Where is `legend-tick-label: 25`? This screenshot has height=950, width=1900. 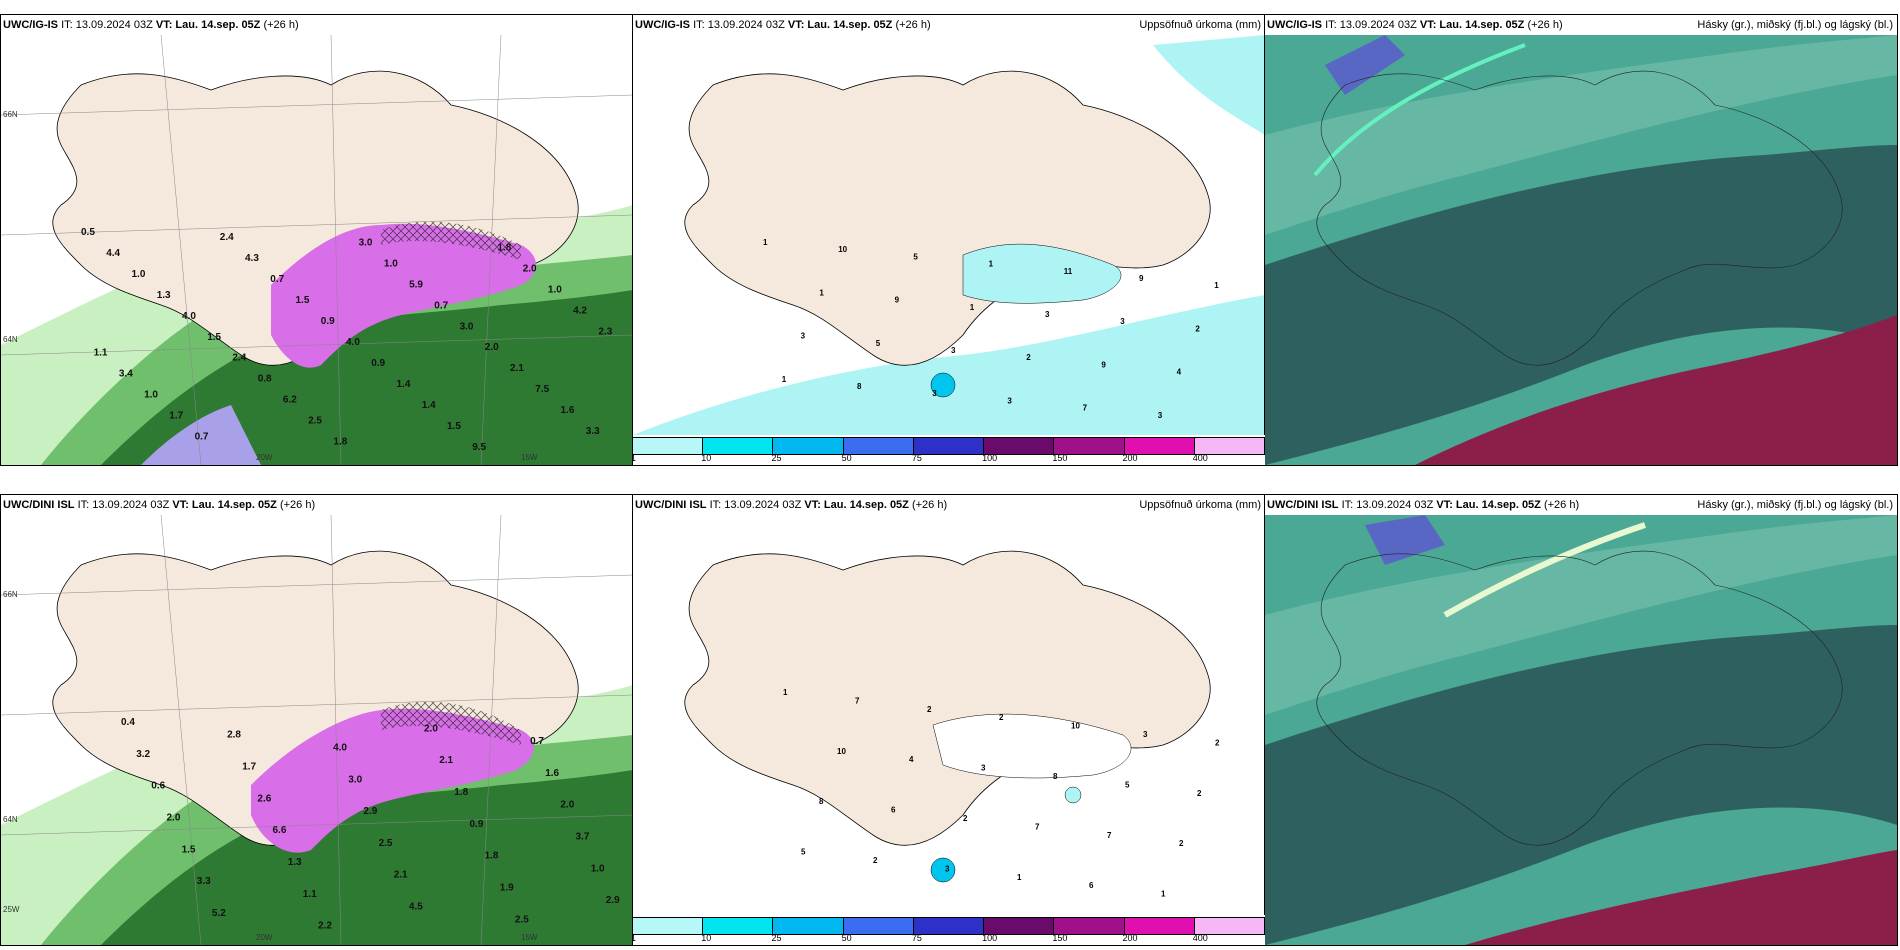
legend-tick-label: 25 is located at coordinates (776, 938).